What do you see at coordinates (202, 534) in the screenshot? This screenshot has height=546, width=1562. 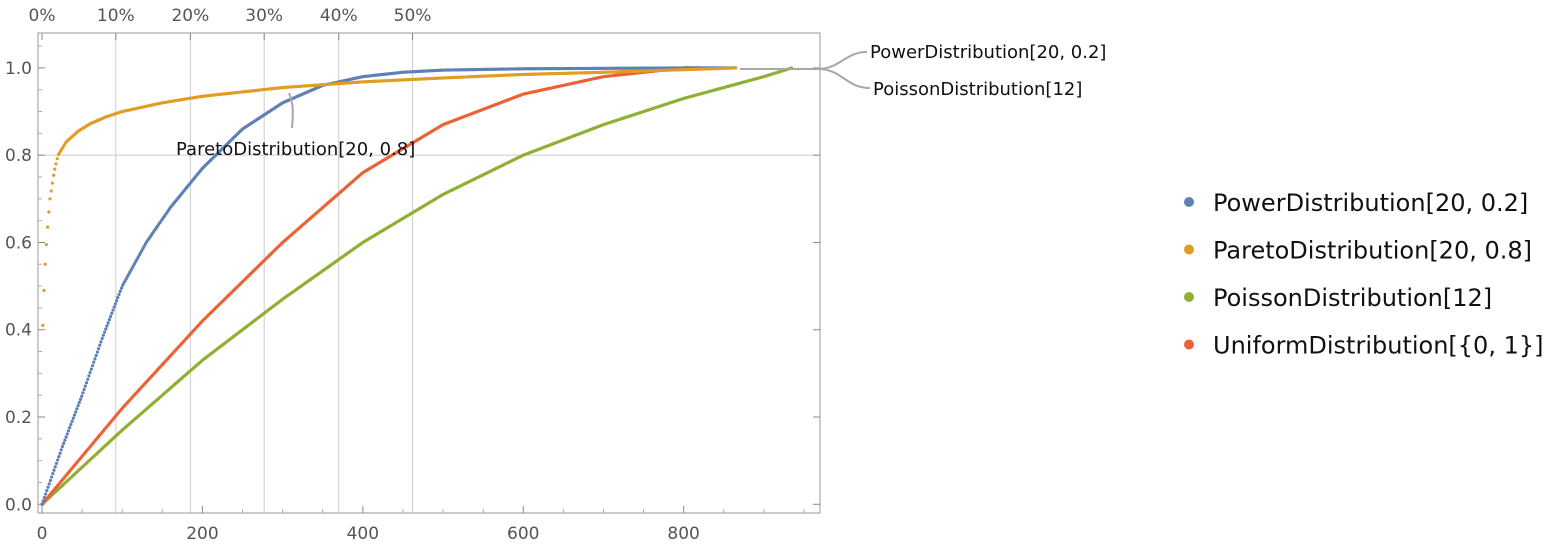 I see `x-tick-label: 200` at bounding box center [202, 534].